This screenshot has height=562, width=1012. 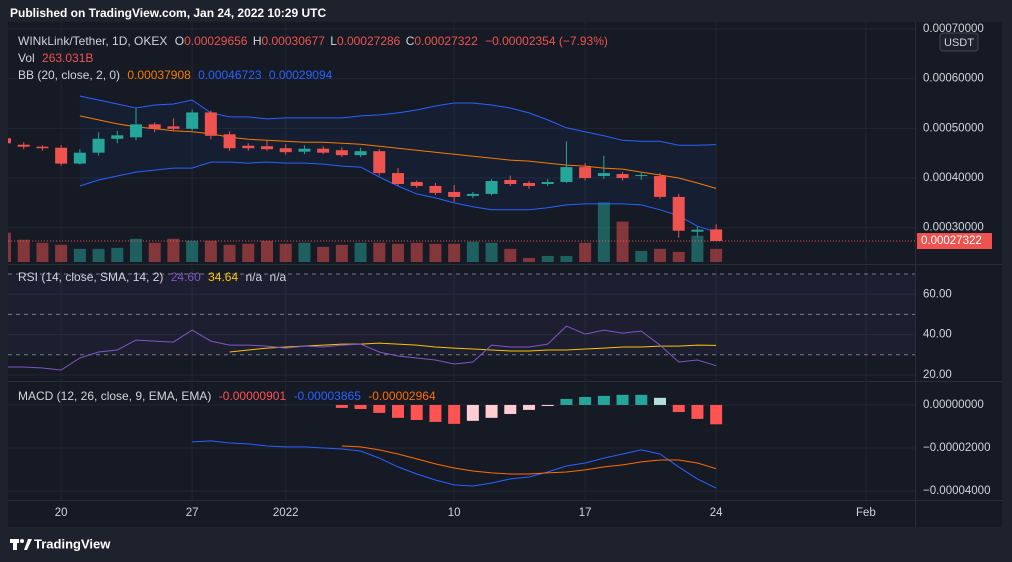 I want to click on x-tick-label: 17, so click(x=585, y=513).